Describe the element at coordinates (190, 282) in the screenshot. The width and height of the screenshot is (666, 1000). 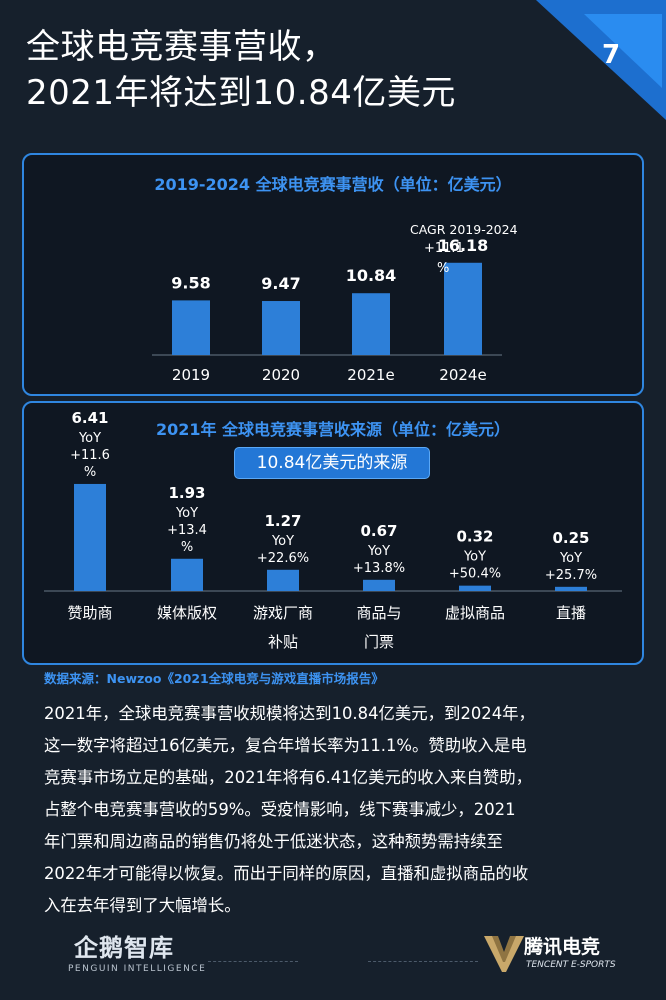
I see `value-label: 9.58` at that location.